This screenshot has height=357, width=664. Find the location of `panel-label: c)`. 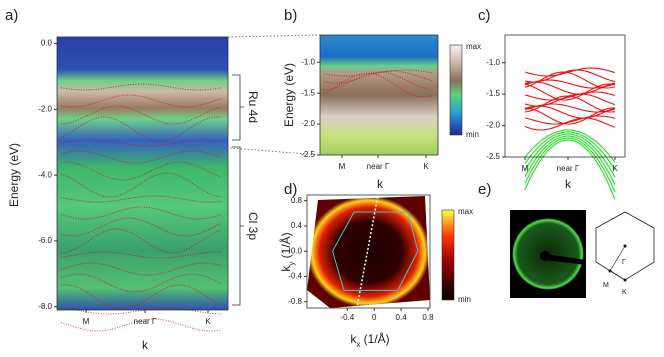

panel-label: c) is located at coordinates (484, 15).